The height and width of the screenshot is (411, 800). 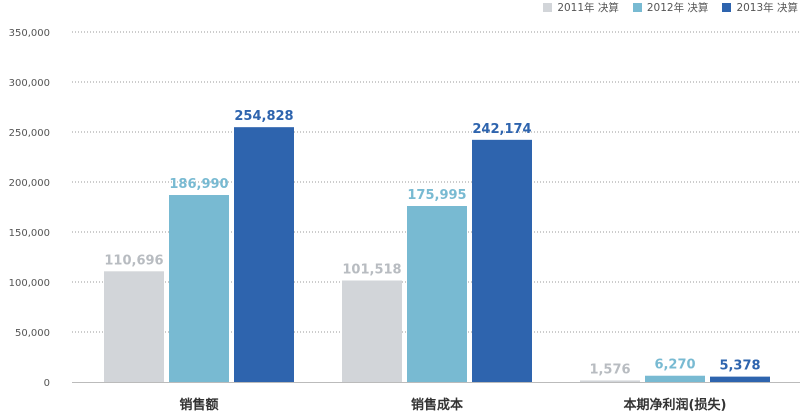 I want to click on data-label: 101,518, so click(x=371, y=269).